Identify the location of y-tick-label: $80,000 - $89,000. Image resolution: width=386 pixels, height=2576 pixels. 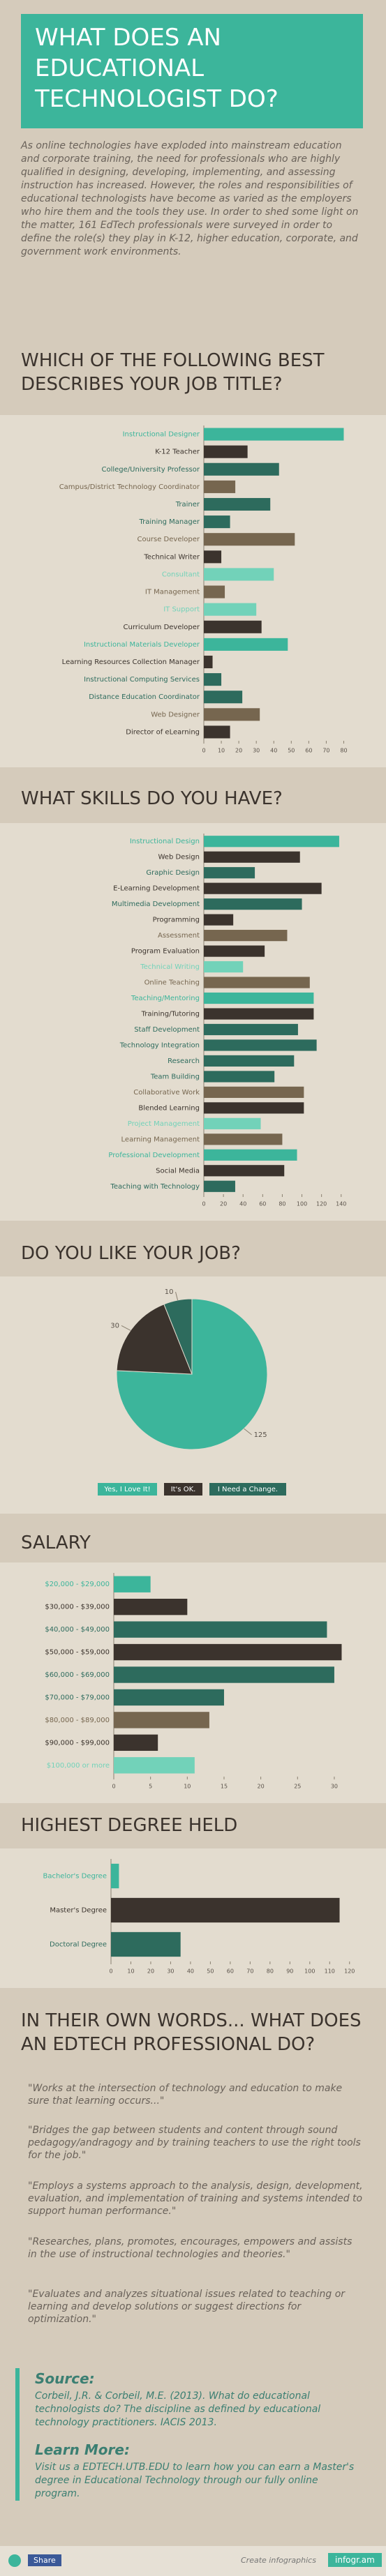
(77, 1720).